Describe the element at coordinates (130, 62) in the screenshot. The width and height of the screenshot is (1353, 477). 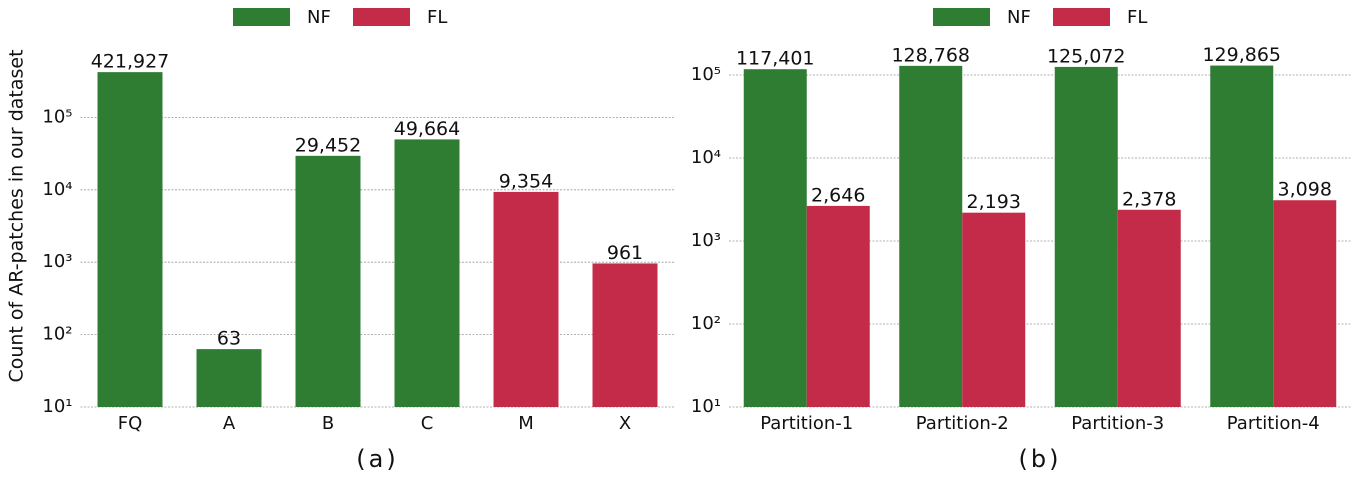
I see `value-label: 421,927` at that location.